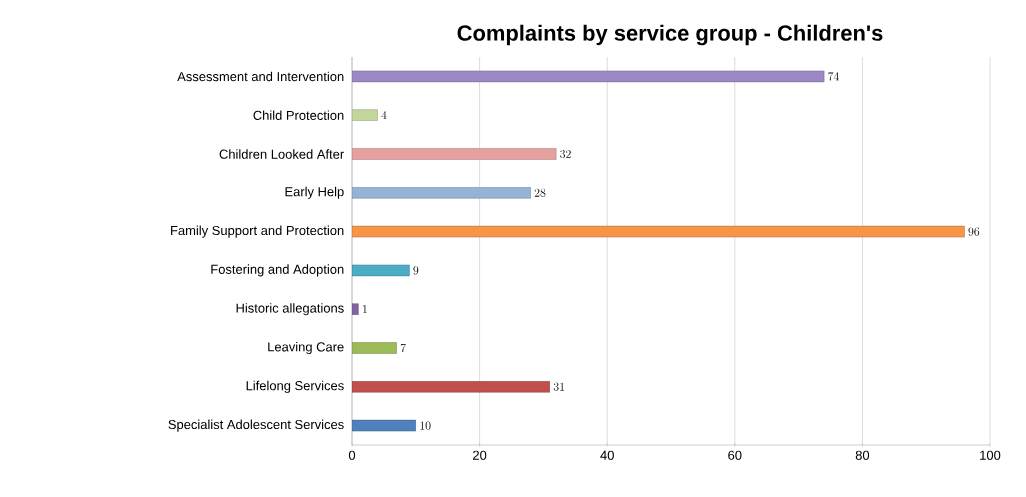 This screenshot has width=1026, height=497. What do you see at coordinates (480, 455) in the screenshot?
I see `x-tick-label: 20` at bounding box center [480, 455].